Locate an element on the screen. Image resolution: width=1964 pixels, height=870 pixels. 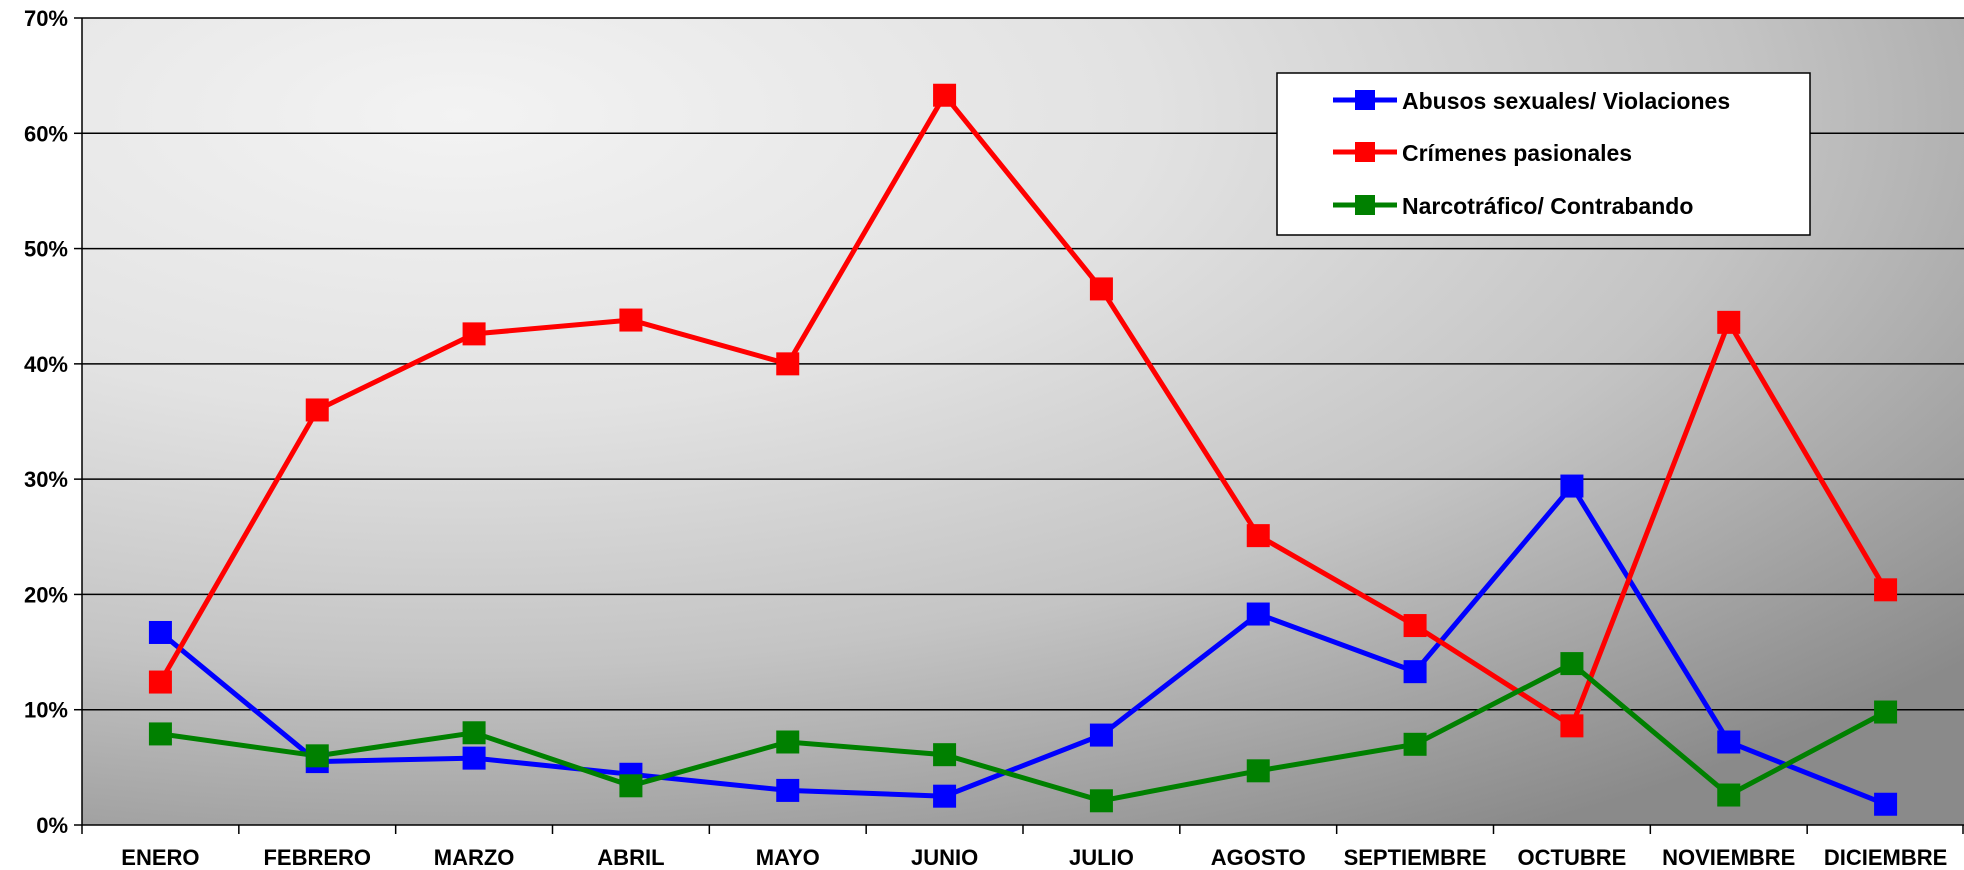
legend-label-narcotrafico: Narcotráfico/ Contrabando is located at coordinates (1547, 206).